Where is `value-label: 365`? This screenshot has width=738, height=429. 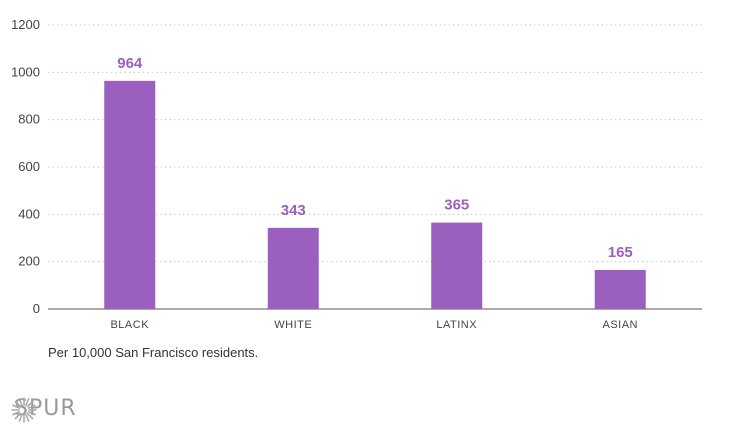
value-label: 365 is located at coordinates (456, 205).